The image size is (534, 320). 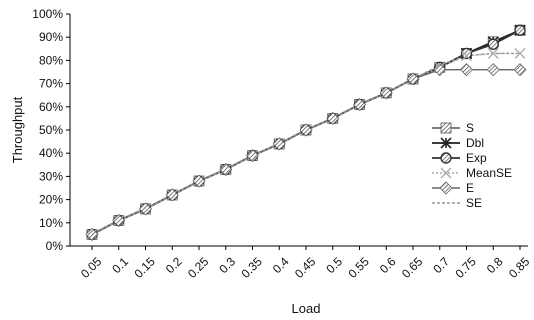 I want to click on legend-label: Dbl, so click(x=475, y=143).